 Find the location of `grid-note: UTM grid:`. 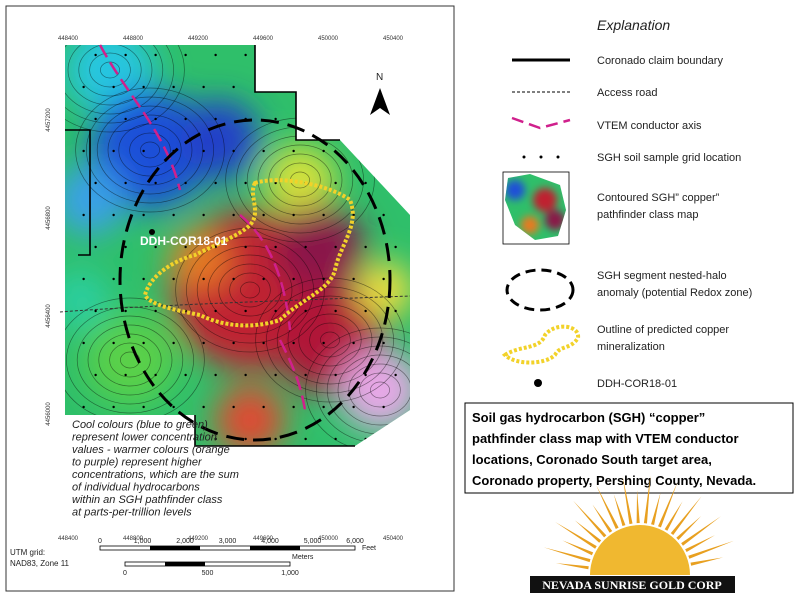

grid-note: UTM grid: is located at coordinates (27, 552).